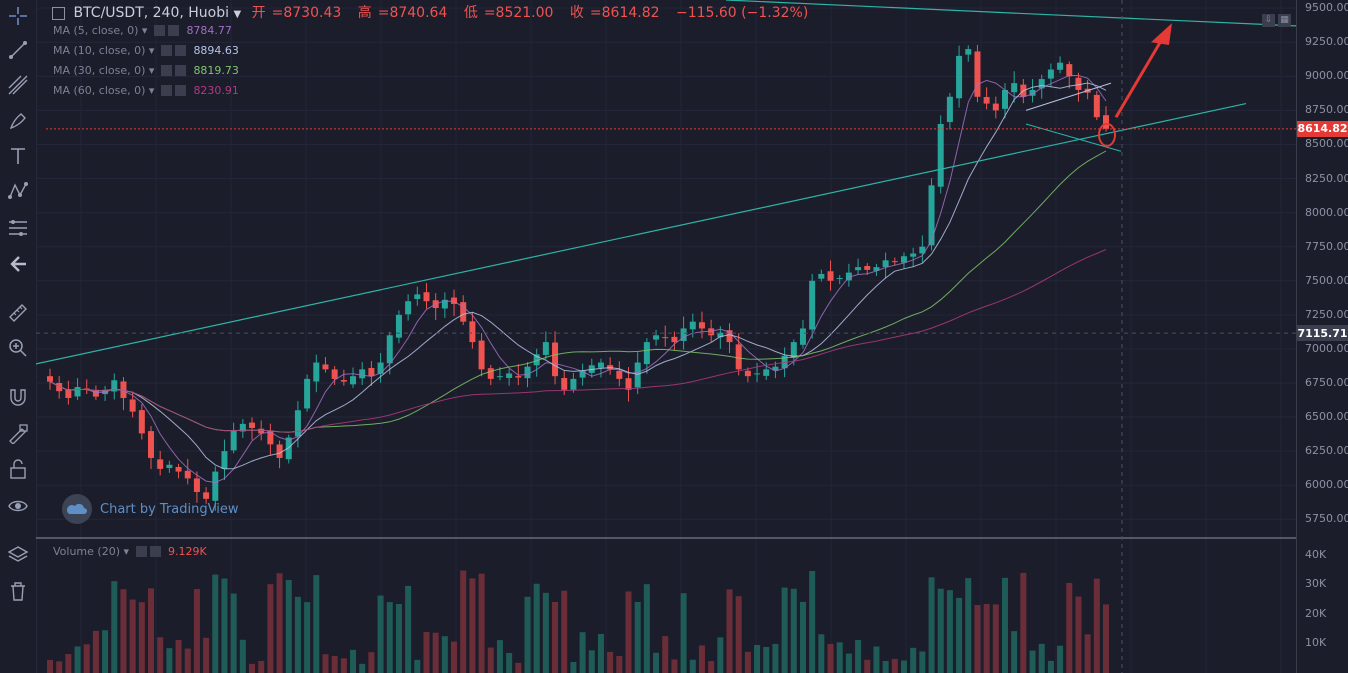 The height and width of the screenshot is (673, 1348). Describe the element at coordinates (1316, 554) in the screenshot. I see `volume-tick-label: 40K` at that location.